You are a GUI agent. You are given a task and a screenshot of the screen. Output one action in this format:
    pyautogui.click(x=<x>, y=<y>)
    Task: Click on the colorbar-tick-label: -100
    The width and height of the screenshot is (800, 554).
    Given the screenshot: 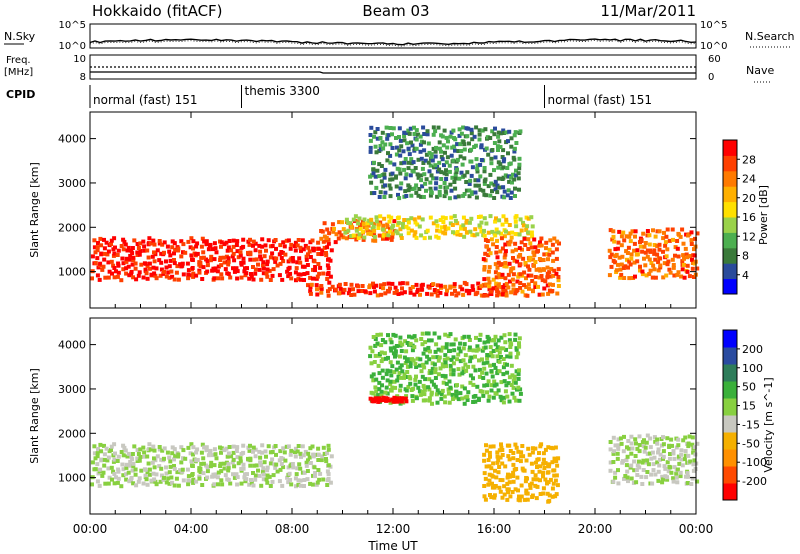 What is the action you would take?
    pyautogui.click(x=754, y=462)
    